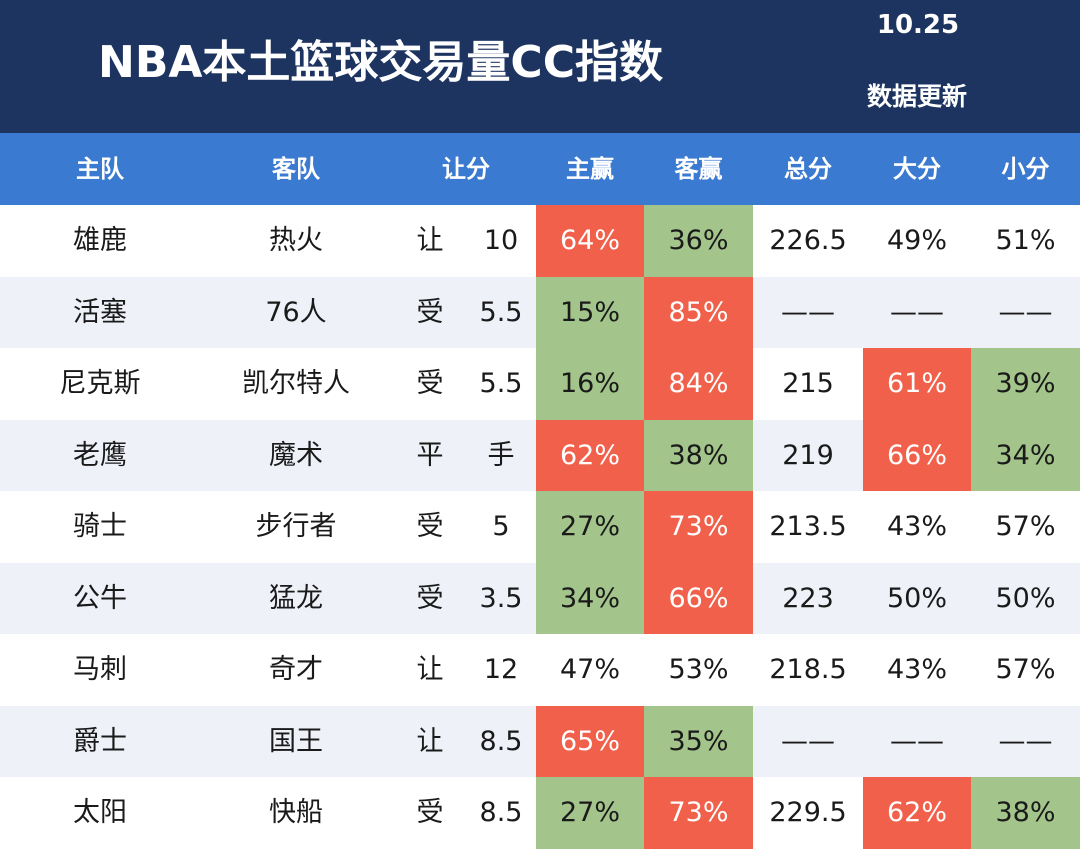  I want to click on cell-home-win: 47%, so click(589, 669).